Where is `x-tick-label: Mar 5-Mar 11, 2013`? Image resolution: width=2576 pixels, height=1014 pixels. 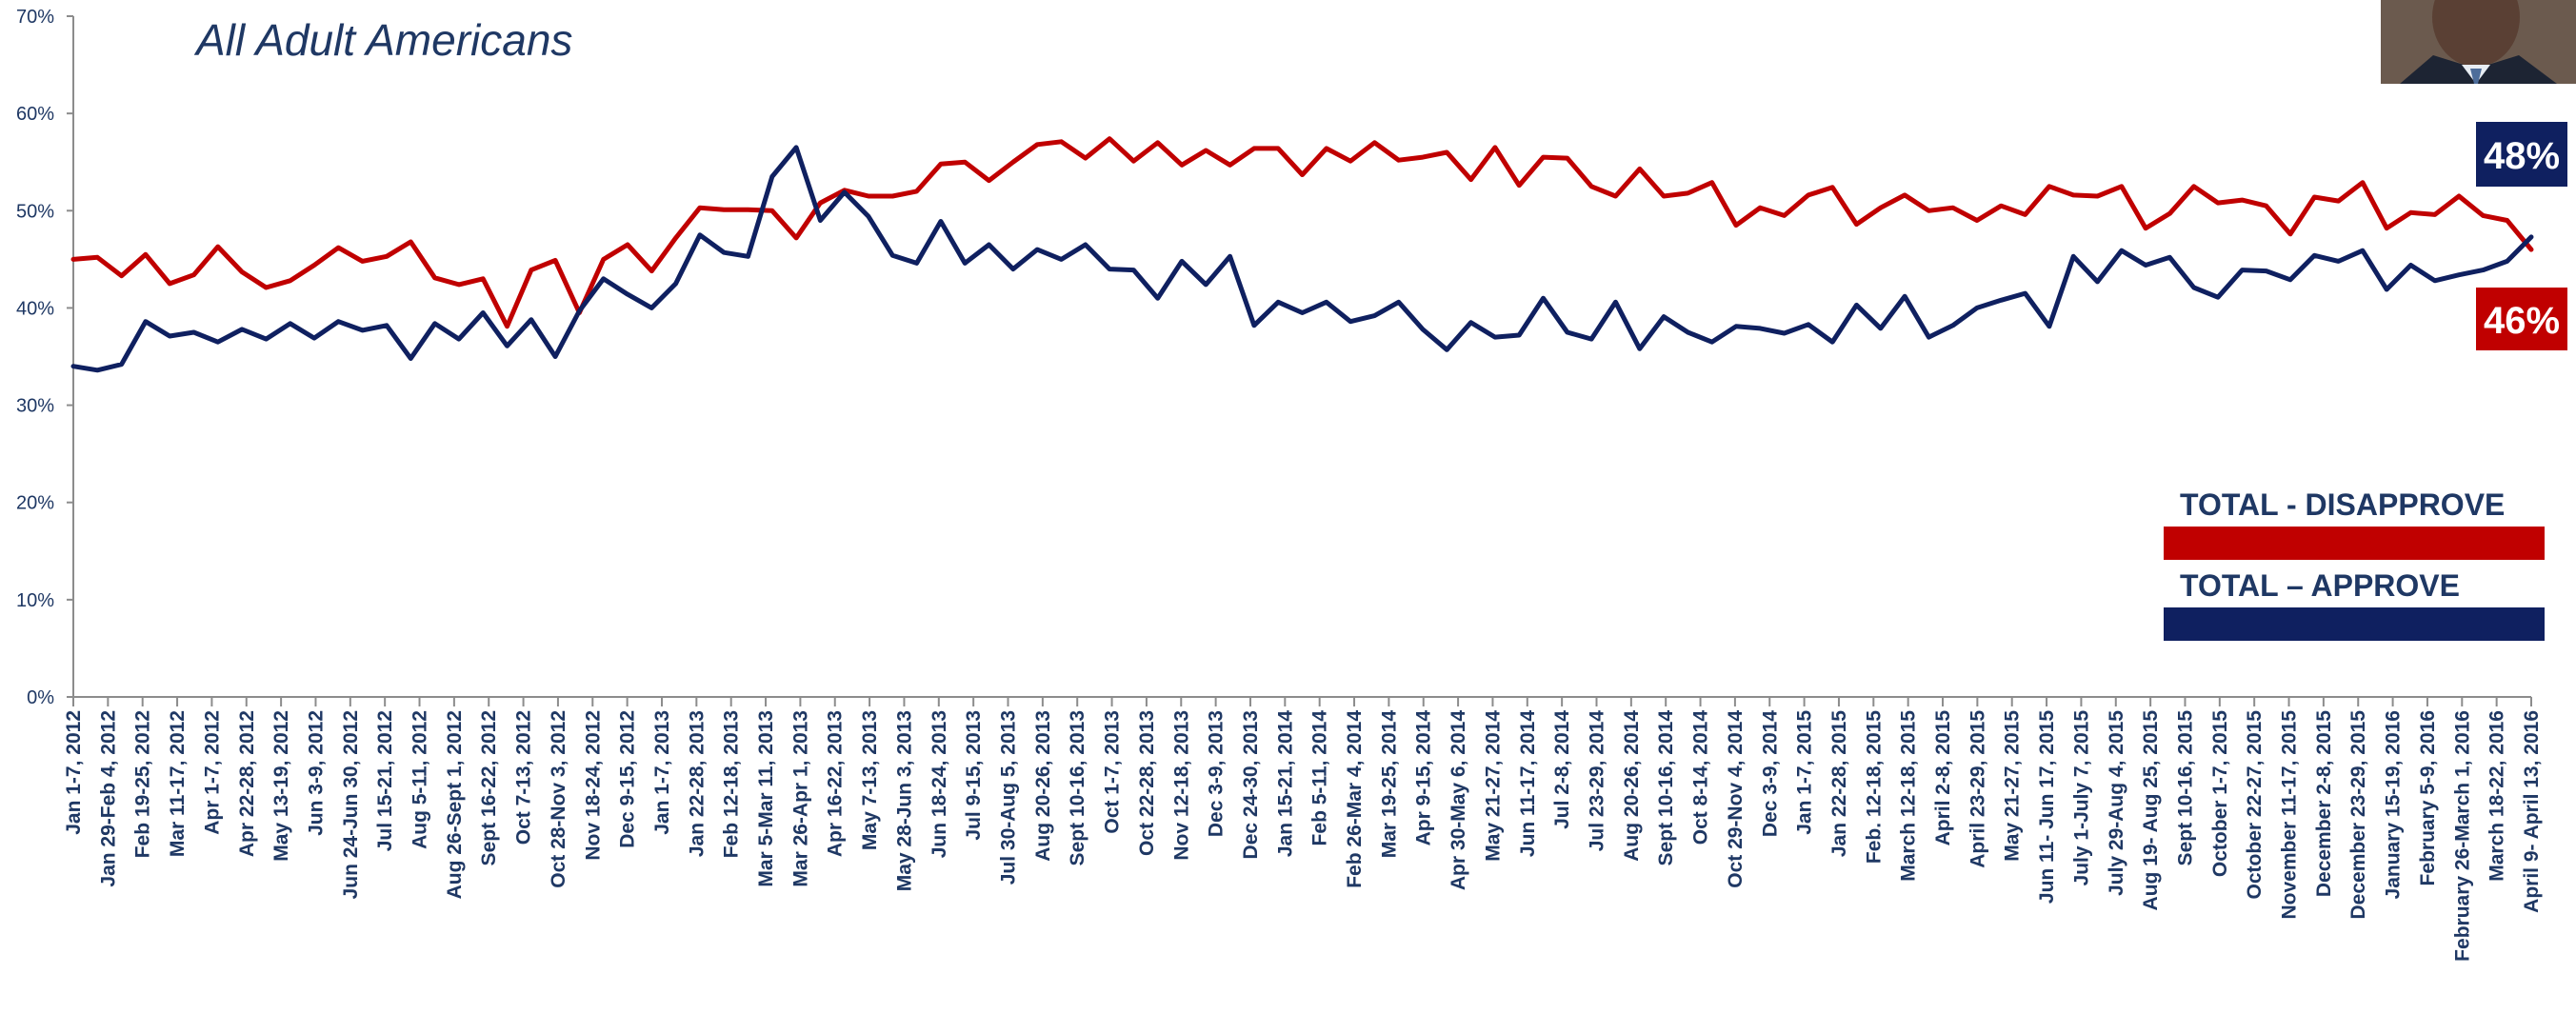 x-tick-label: Mar 5-Mar 11, 2013 is located at coordinates (766, 798).